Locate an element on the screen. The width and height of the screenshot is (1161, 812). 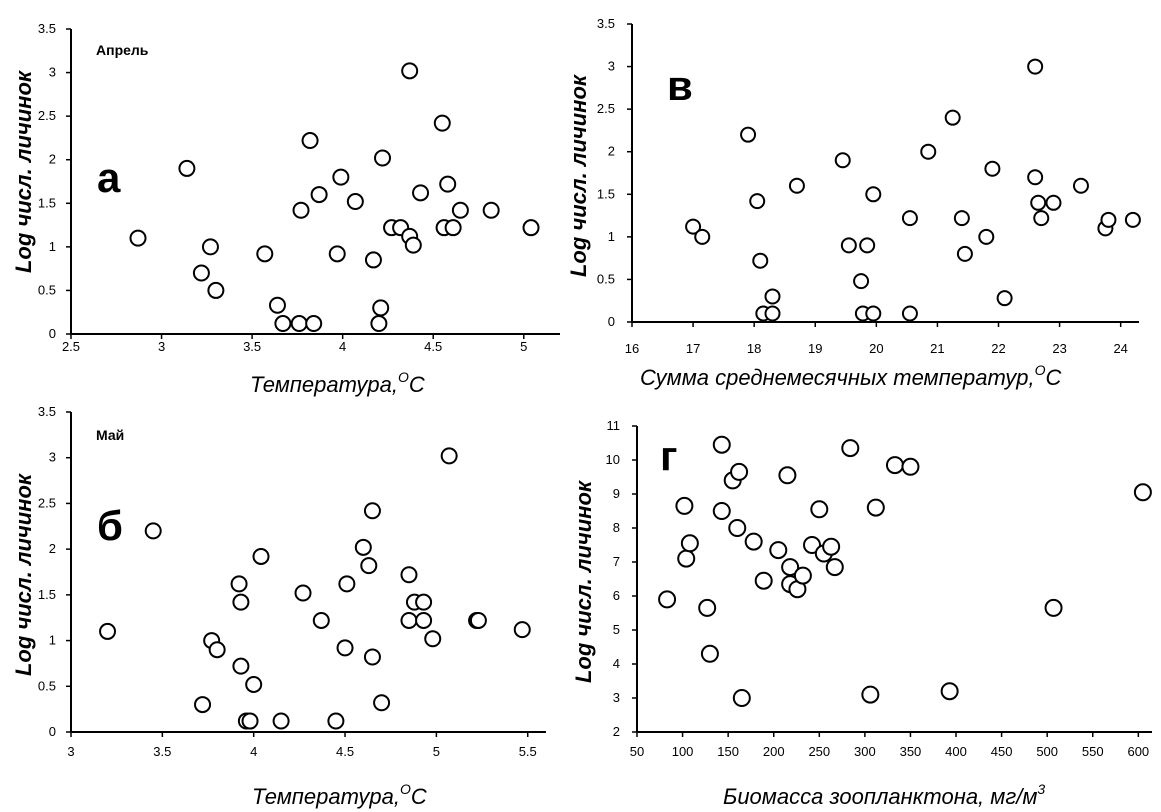
x-tick-label: 16 is located at coordinates (632, 348).